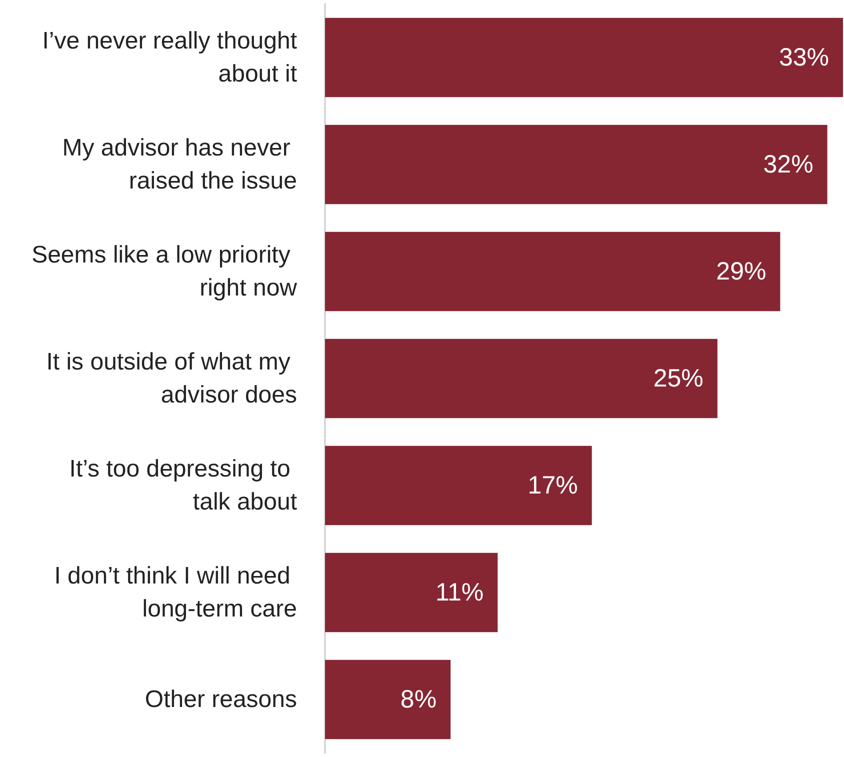 Image resolution: width=844 pixels, height=757 pixels. Describe the element at coordinates (220, 699) in the screenshot. I see `y-tick-label: Other reasons` at that location.